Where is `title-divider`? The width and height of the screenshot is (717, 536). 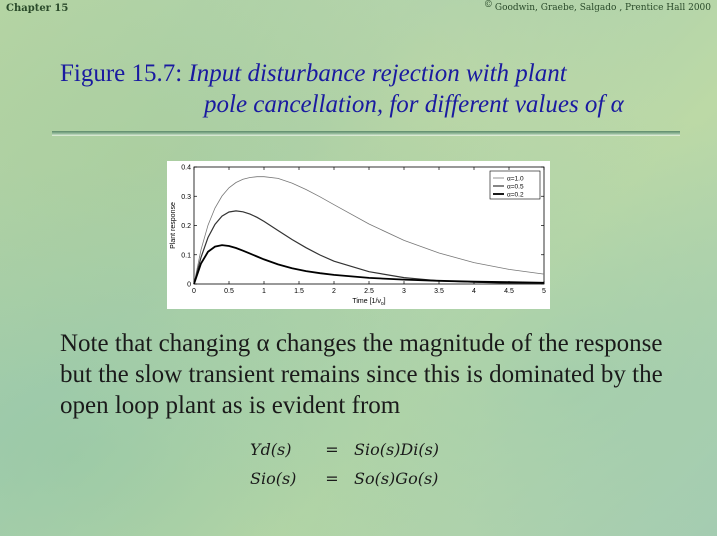 title-divider is located at coordinates (366, 133).